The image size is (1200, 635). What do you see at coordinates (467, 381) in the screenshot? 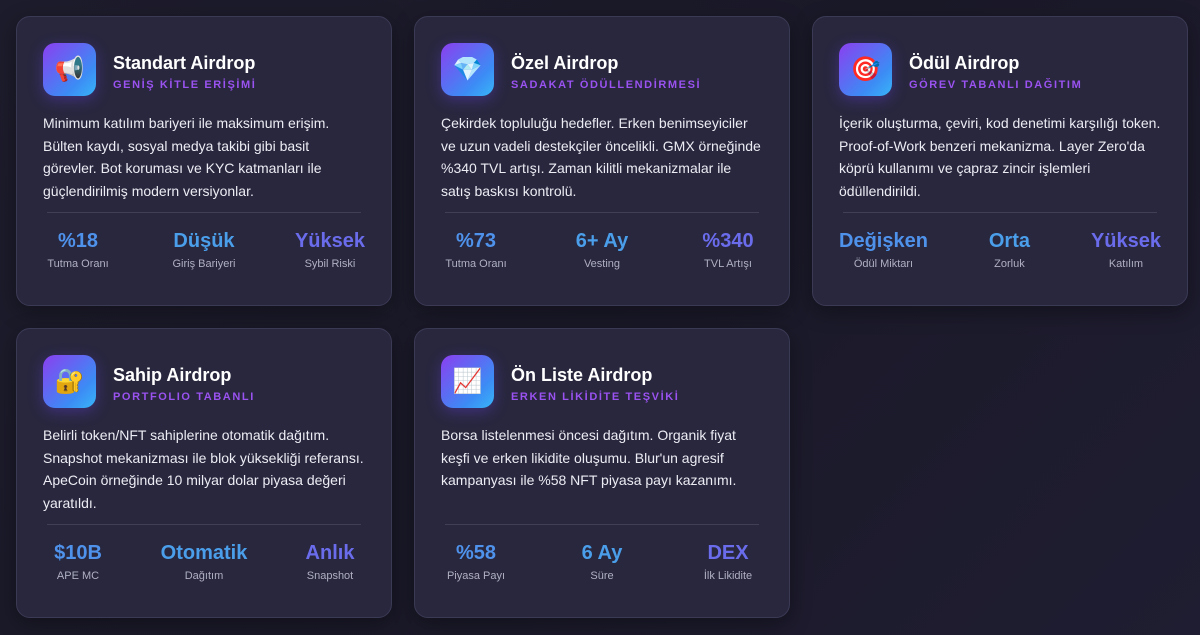
I see `chart-up-icon: 📈` at bounding box center [467, 381].